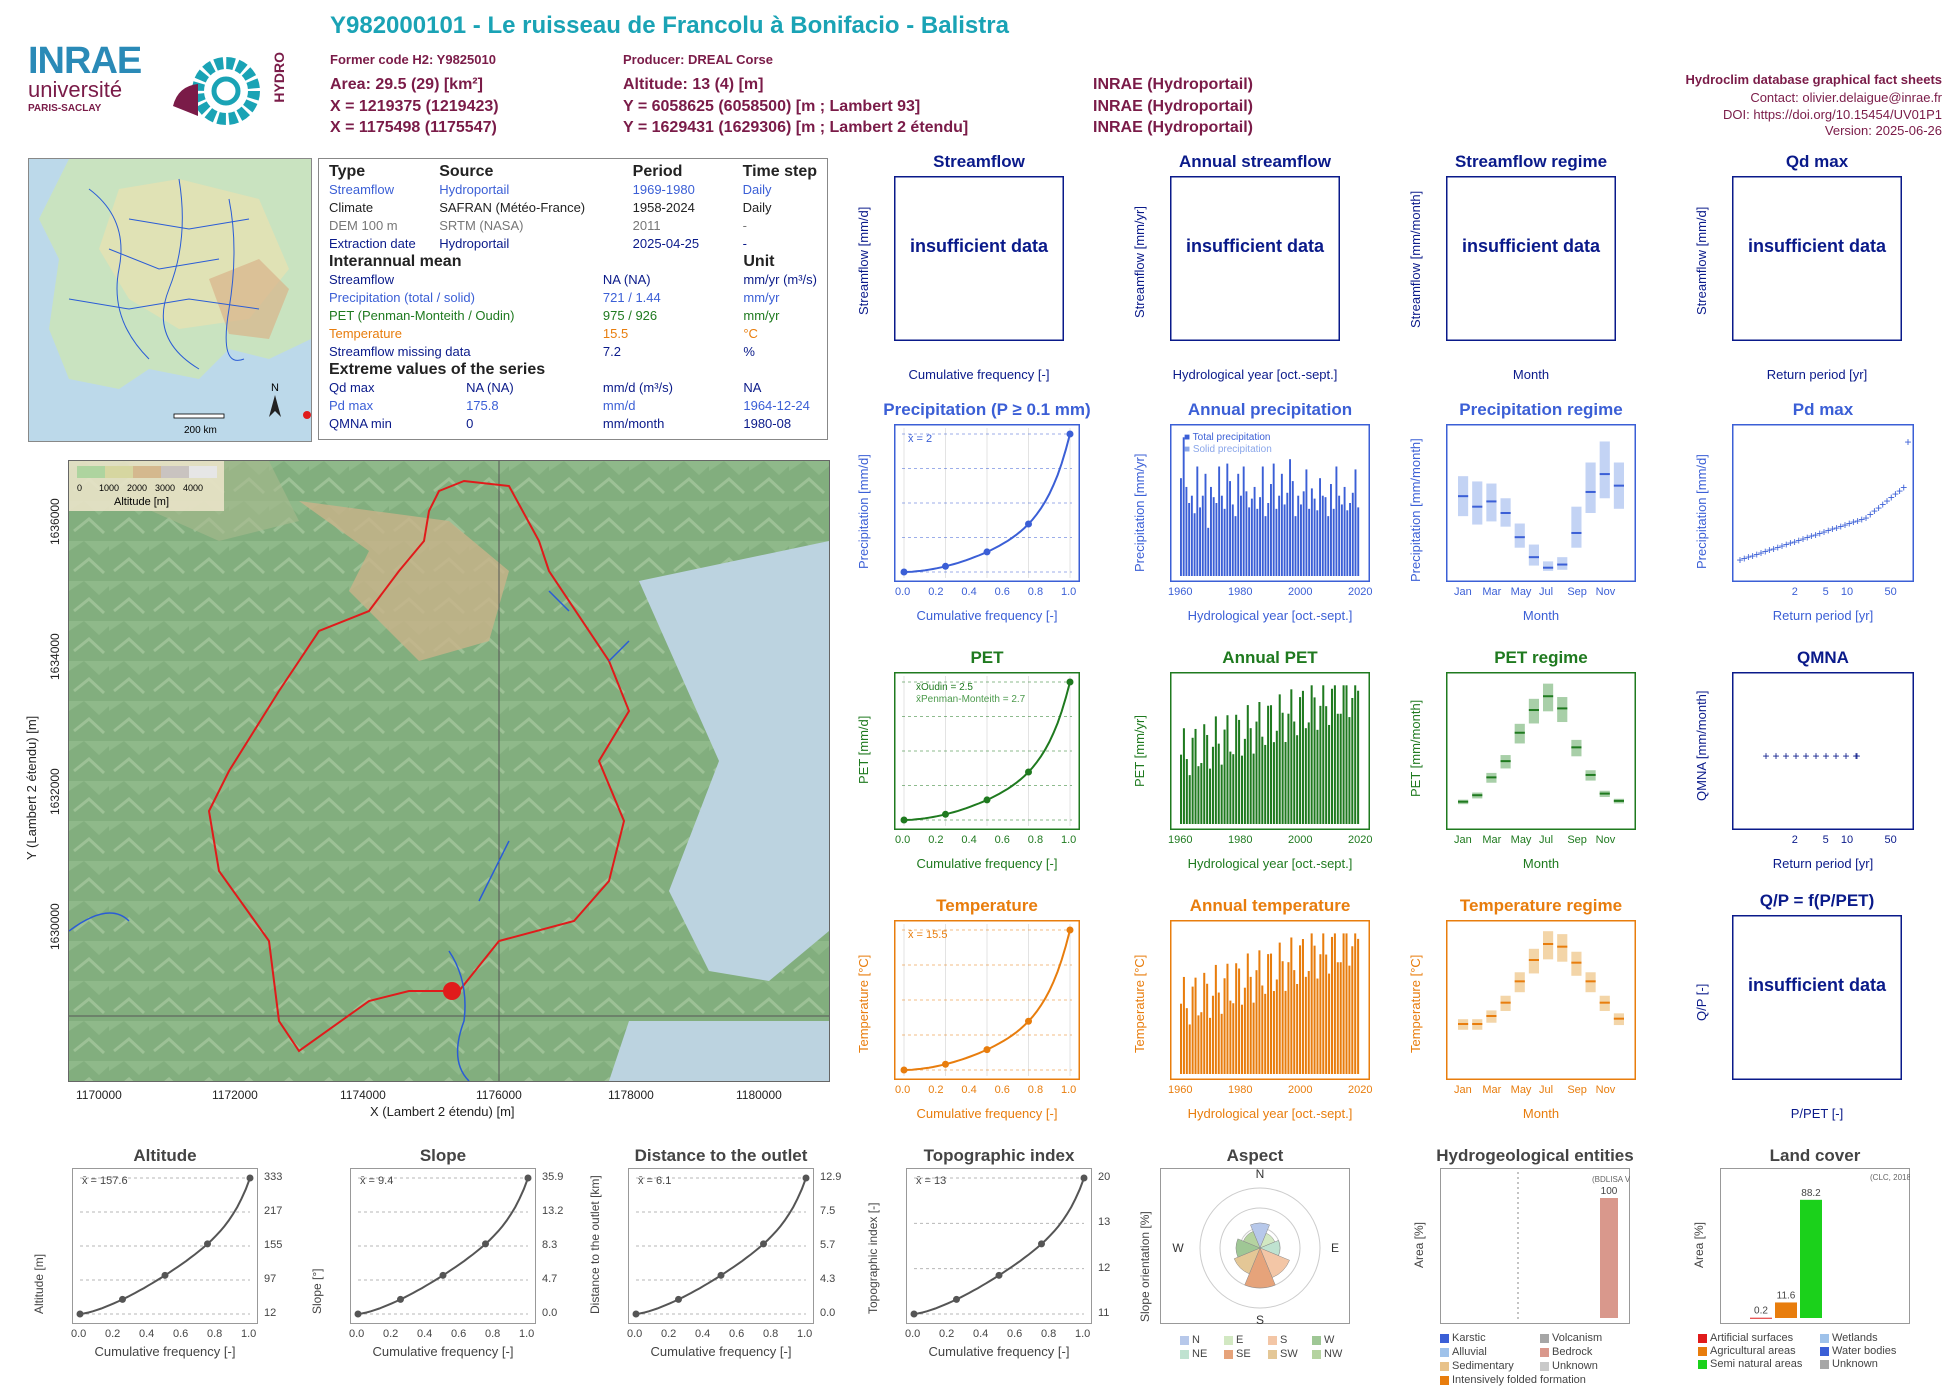 The width and height of the screenshot is (1960, 1386). I want to click on hydrogeol-plot: (BDLISA V3, 2022) 100, so click(1535, 1246).